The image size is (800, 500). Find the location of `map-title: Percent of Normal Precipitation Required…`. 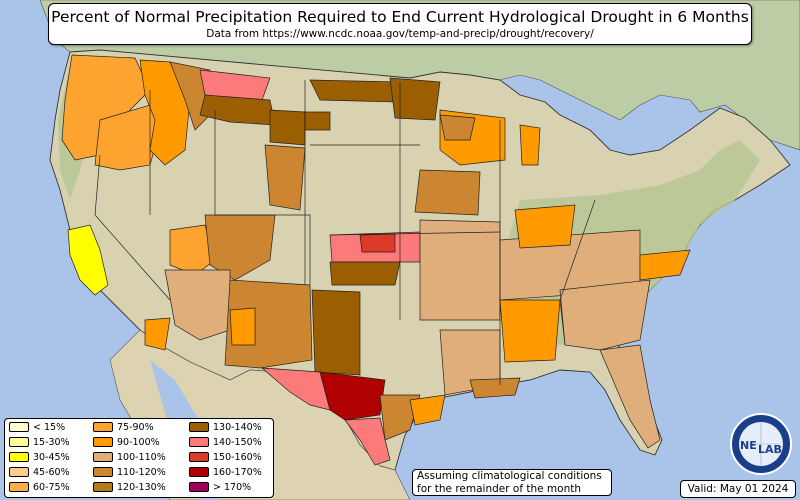

map-title: Percent of Normal Precipitation Required… is located at coordinates (400, 17).